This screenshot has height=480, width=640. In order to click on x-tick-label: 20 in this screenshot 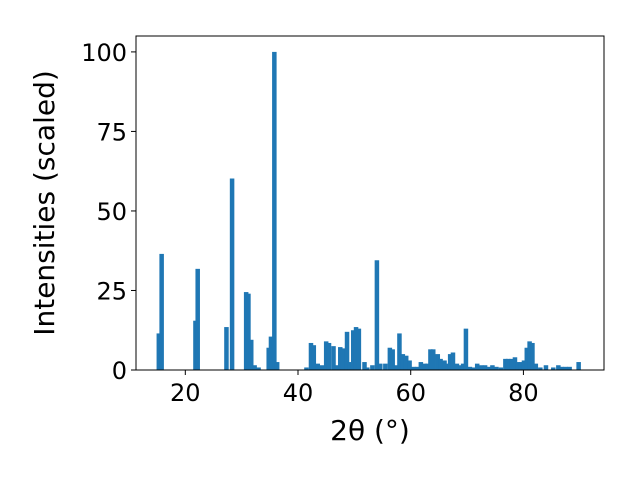, I will do `click(185, 393)`.